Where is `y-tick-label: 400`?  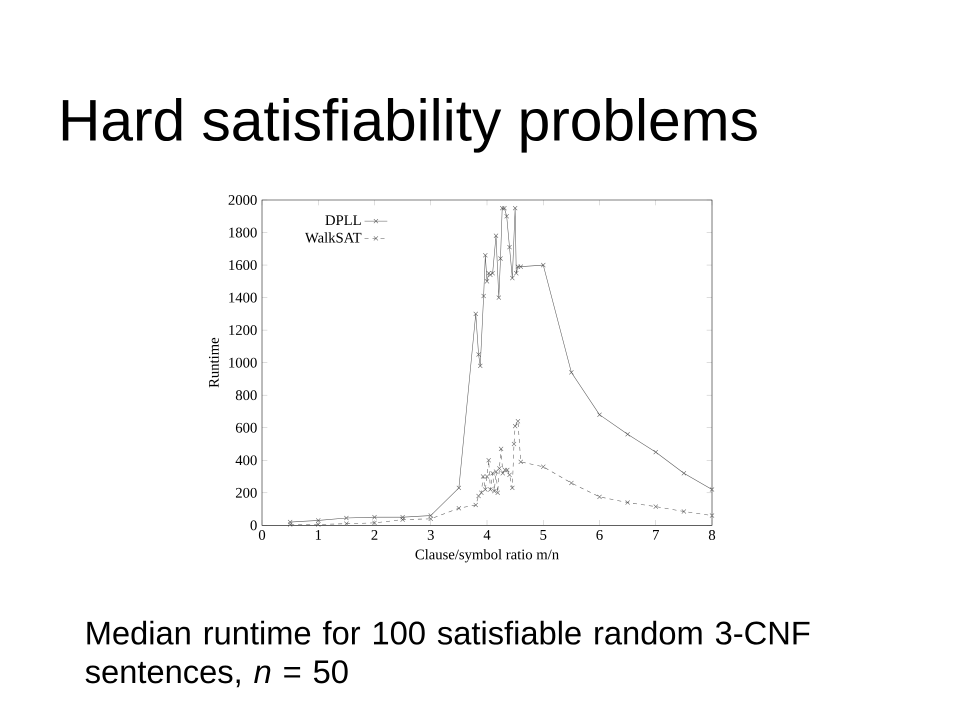
y-tick-label: 400 is located at coordinates (246, 460).